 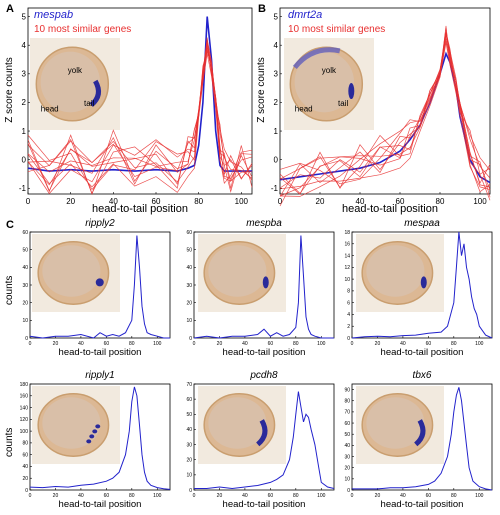 I want to click on plot-ripply2: 0 20 40 60 80 100 0 10 20 30 40 50 60, so click(x=96, y=288).